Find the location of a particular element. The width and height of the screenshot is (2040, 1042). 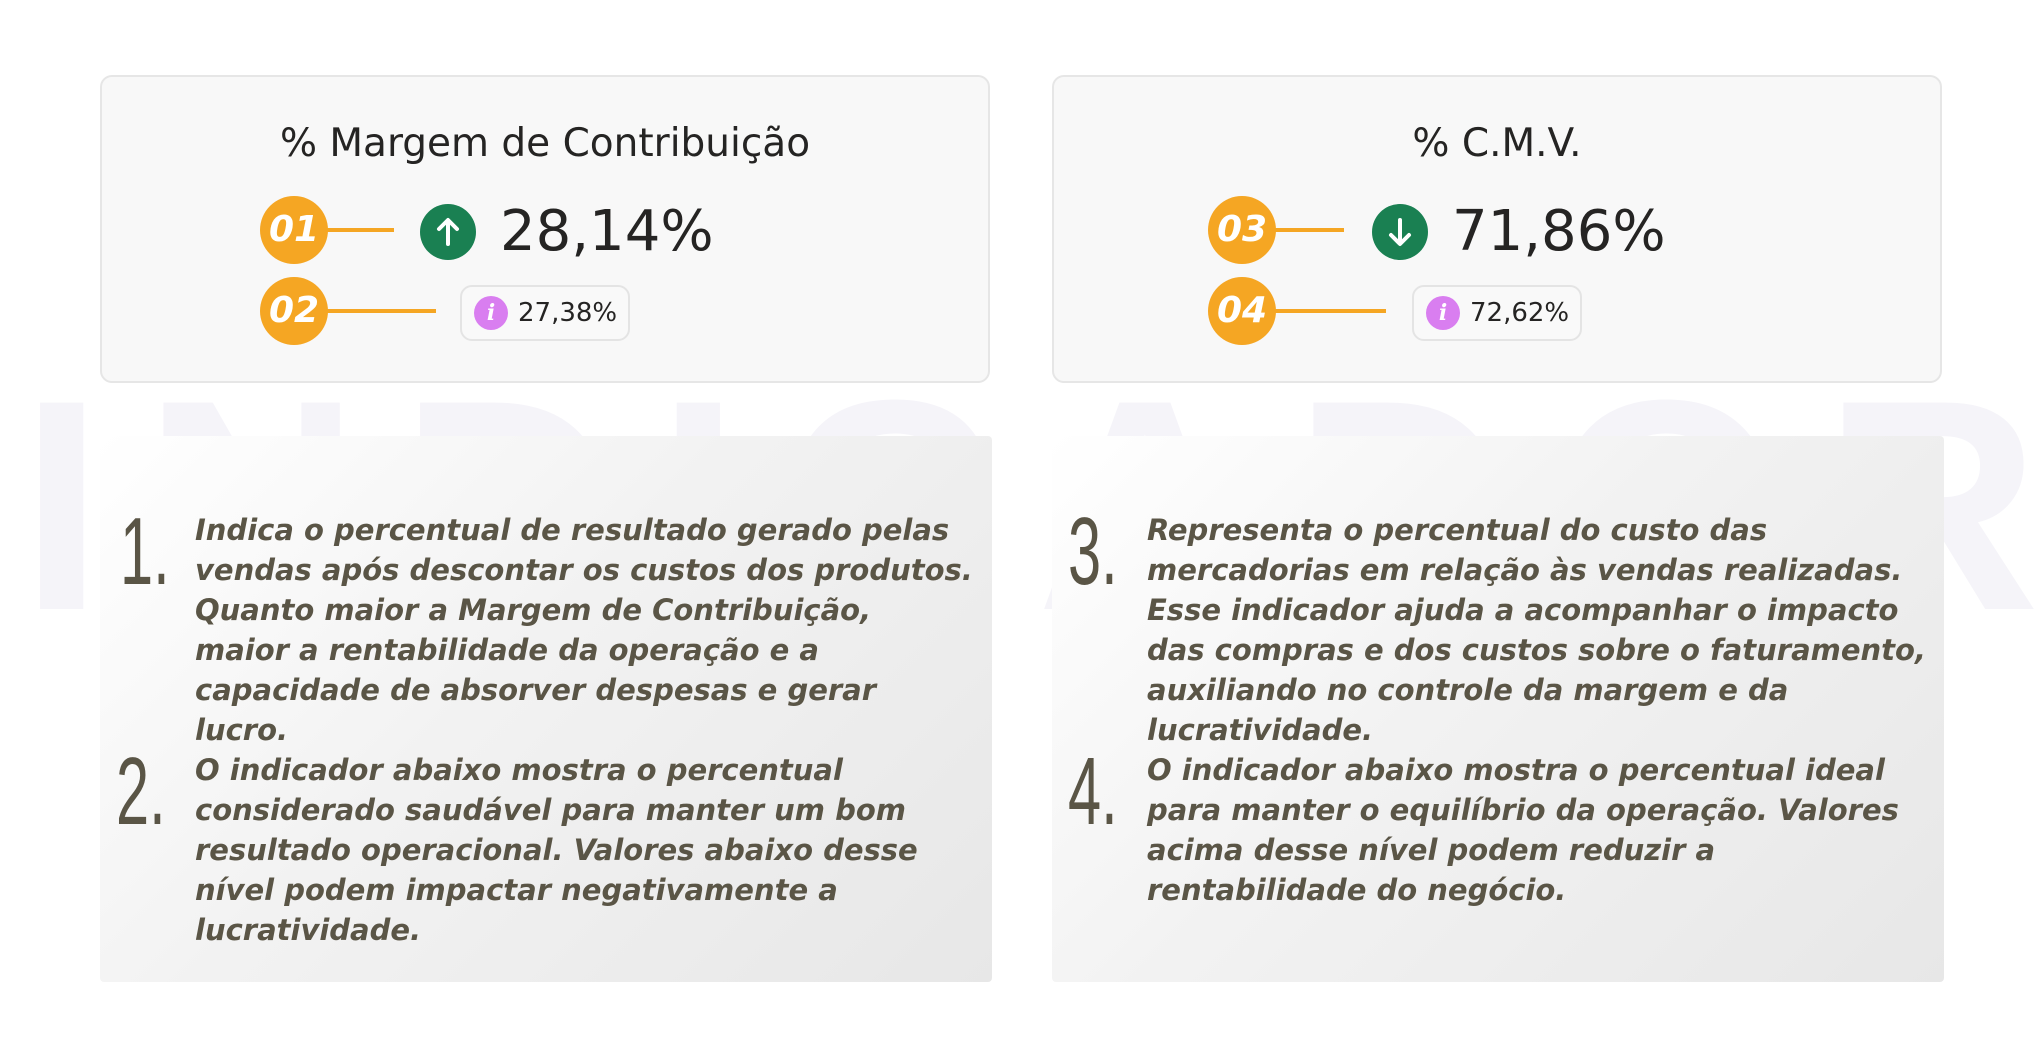

kpi-title: % C.M.V. is located at coordinates (1497, 143).